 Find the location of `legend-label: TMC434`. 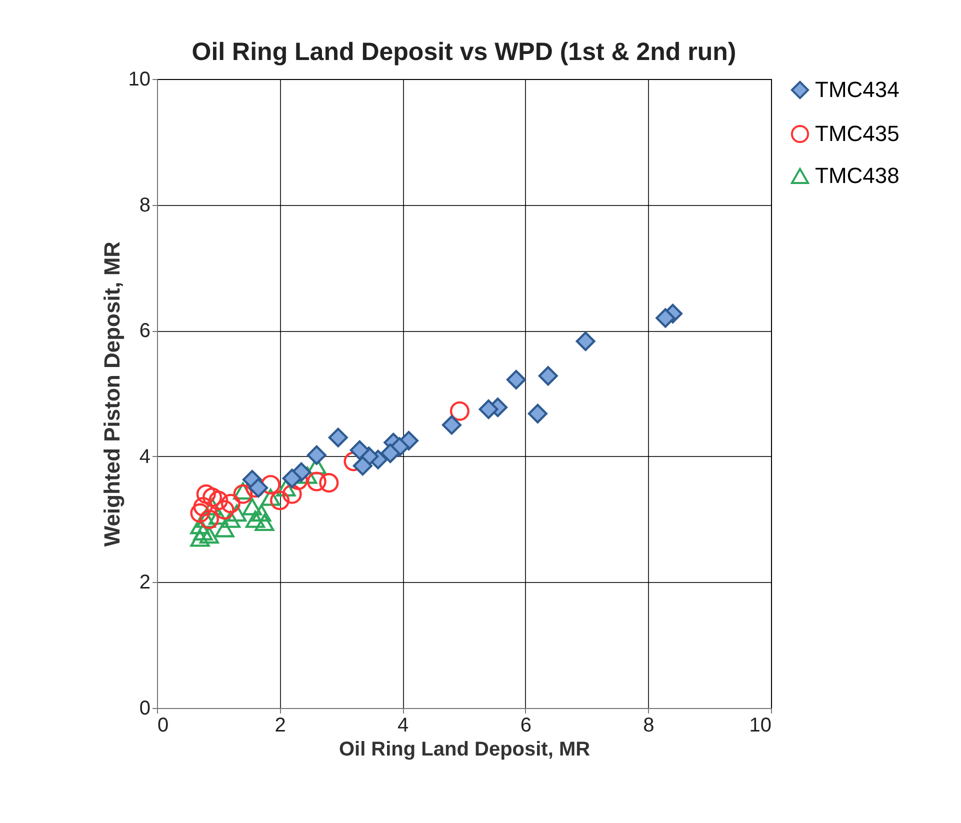

legend-label: TMC434 is located at coordinates (857, 89).